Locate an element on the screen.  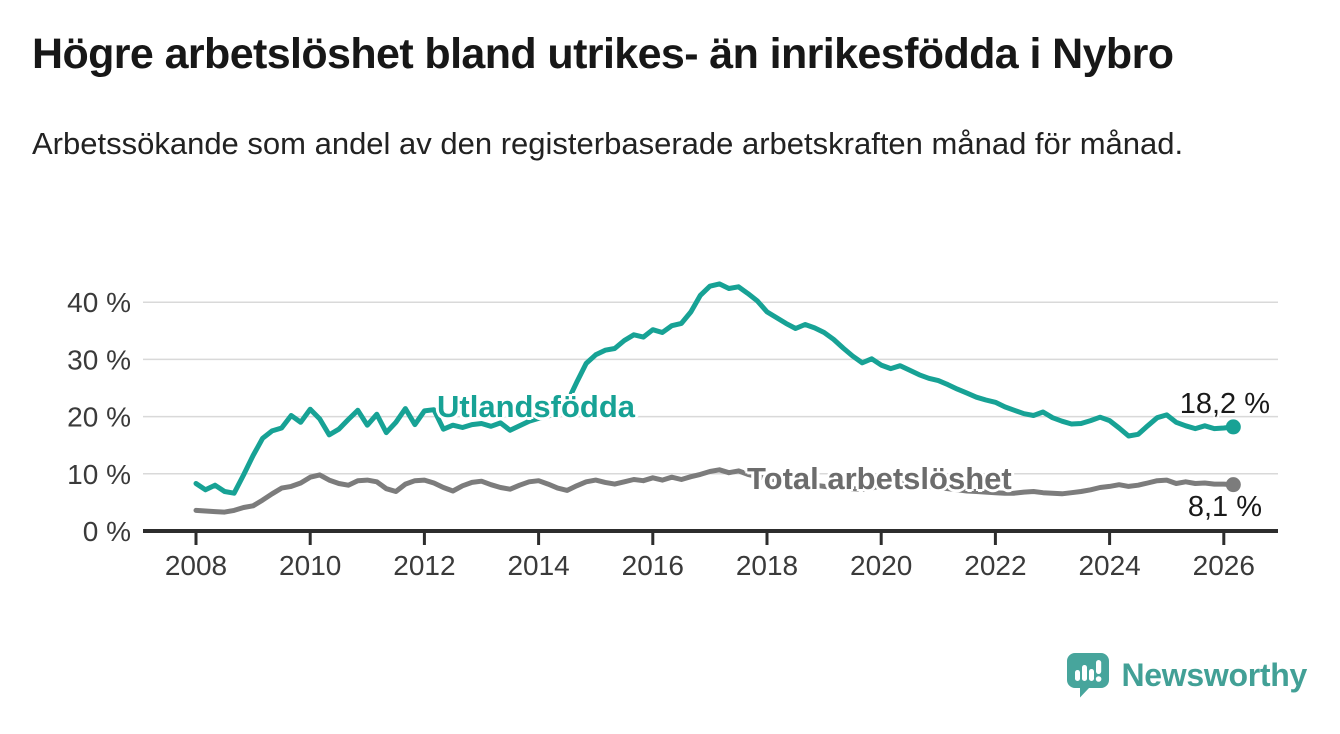
total-arbetsloshet-line is located at coordinates (714, 491).